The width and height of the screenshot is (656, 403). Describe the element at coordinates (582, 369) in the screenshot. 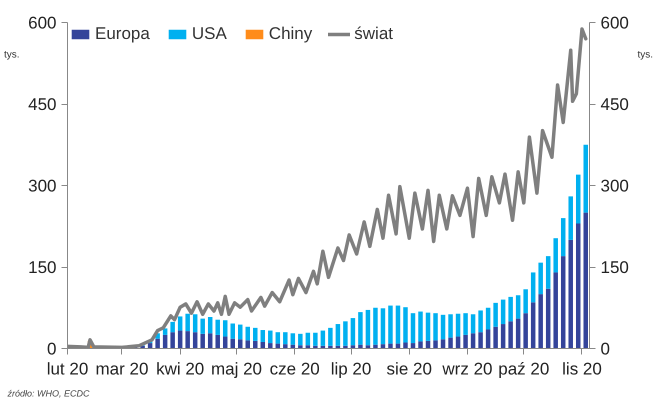

I see `x-tick-label: lis 20` at that location.